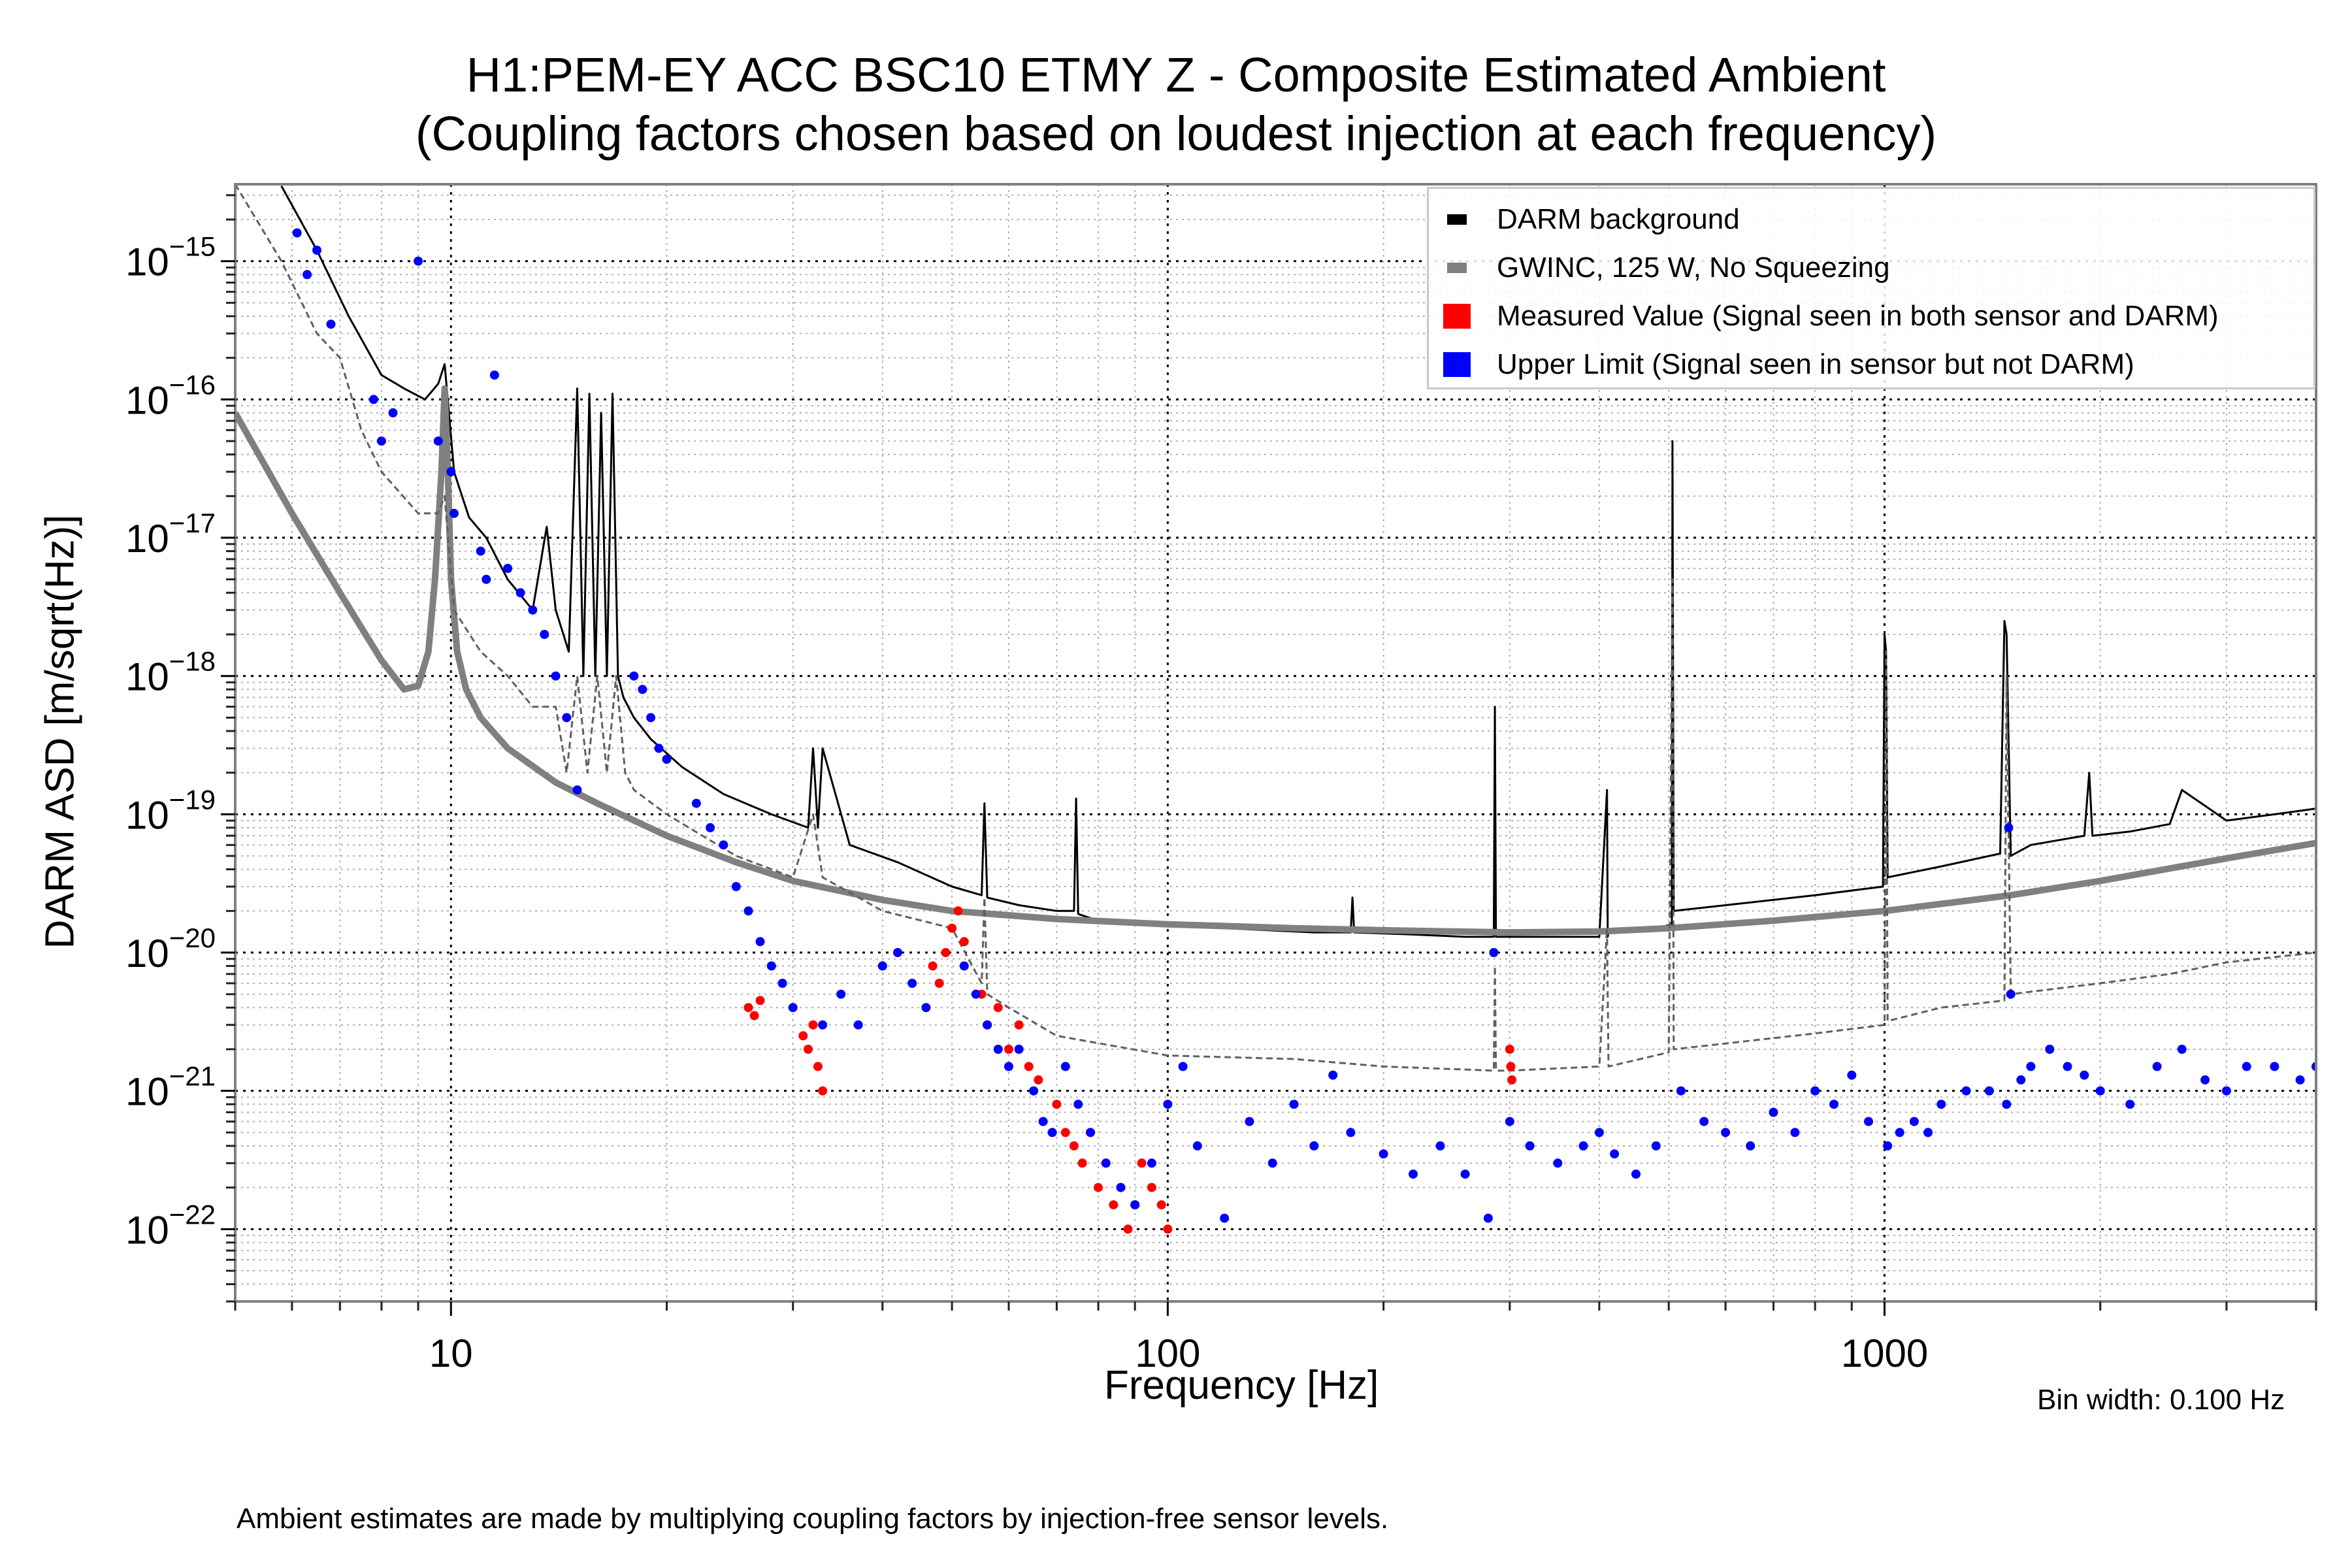 This screenshot has height=1568, width=2352. Describe the element at coordinates (1693, 268) in the screenshot. I see `legend-label: GWINC, 125 W, No Squeezing` at that location.